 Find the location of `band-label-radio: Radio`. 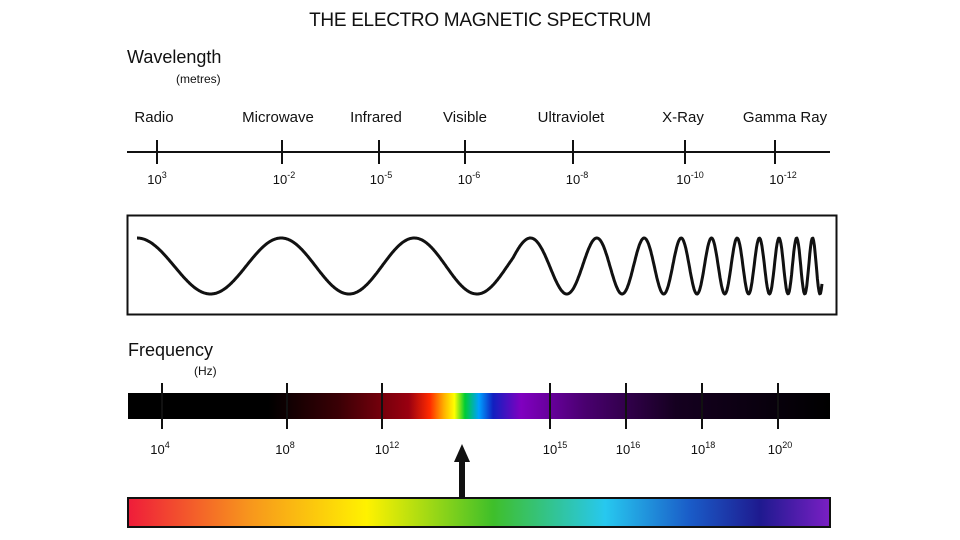

band-label-radio: Radio is located at coordinates (154, 117).